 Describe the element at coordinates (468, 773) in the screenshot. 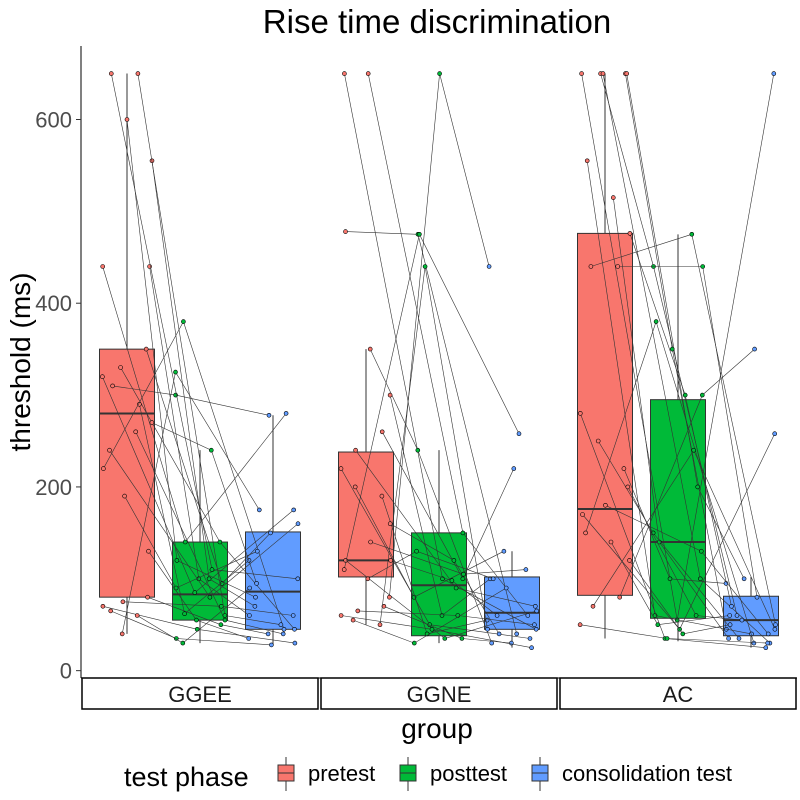

I see `legend-label: posttest` at that location.